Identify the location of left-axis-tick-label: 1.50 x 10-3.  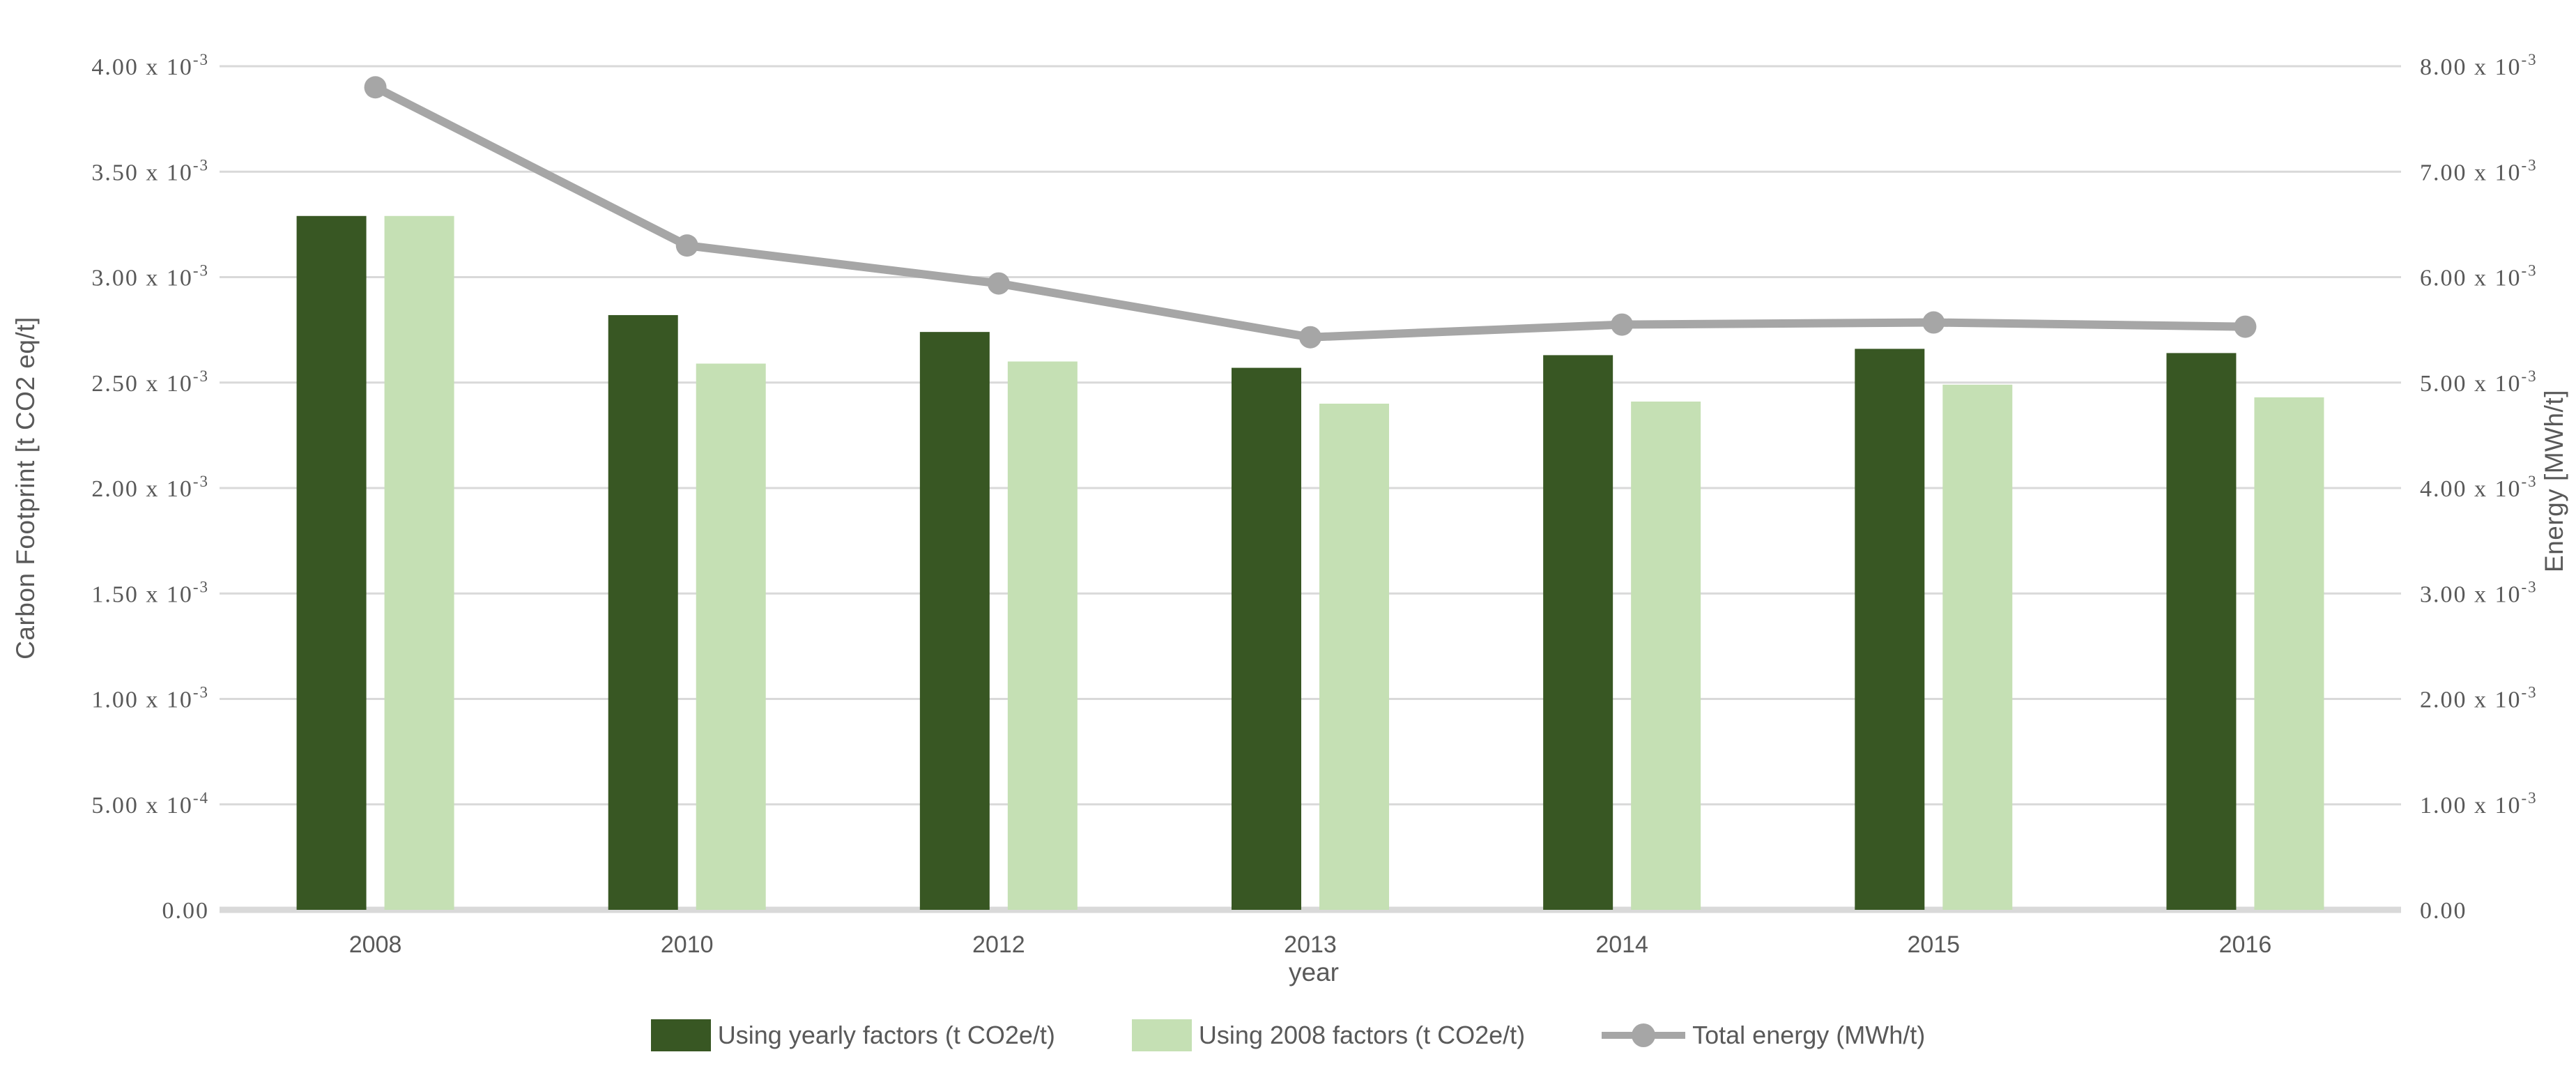
(150, 592).